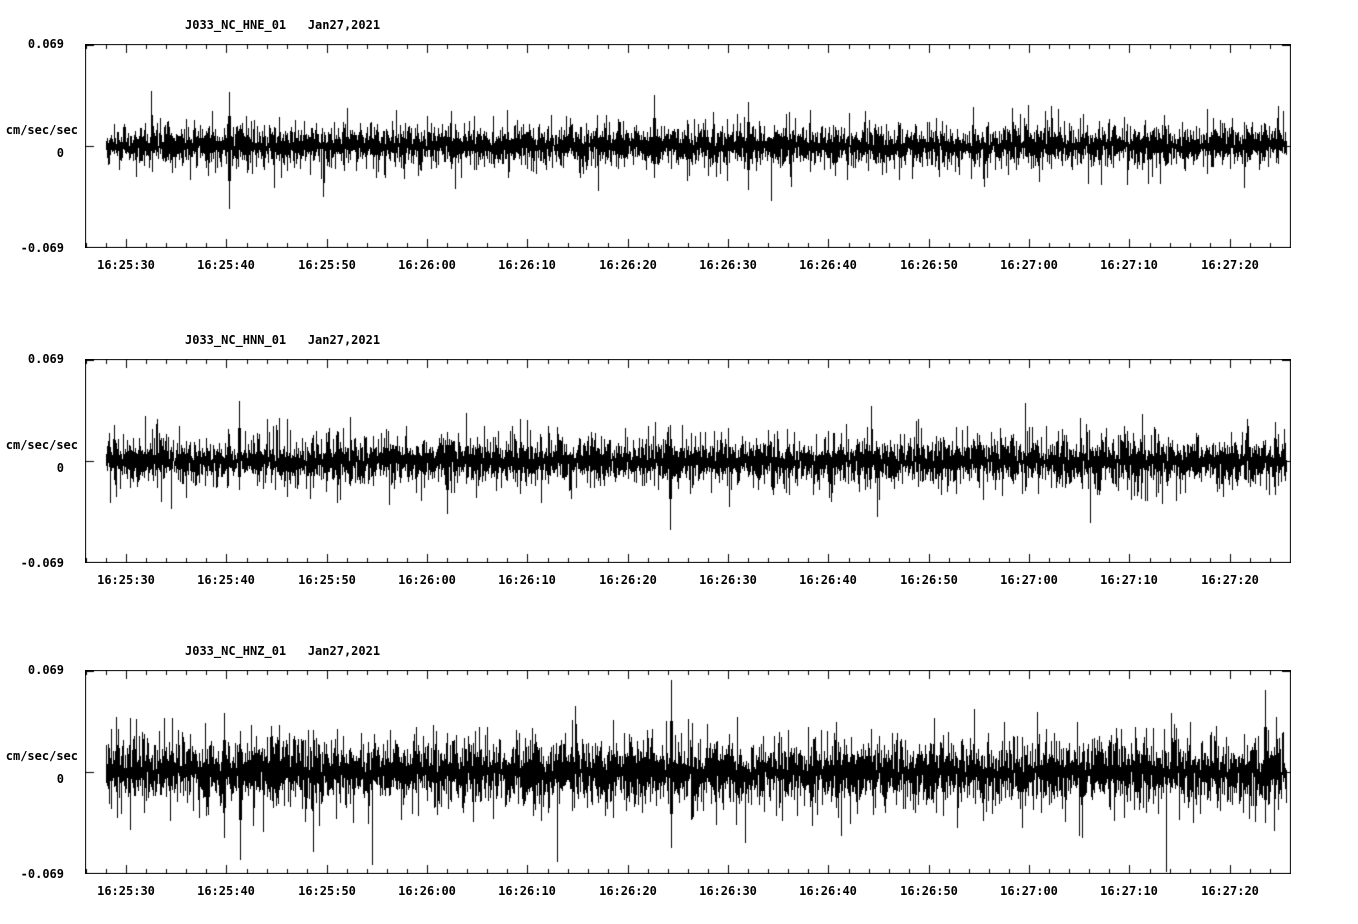 Image resolution: width=1358 pixels, height=924 pixels. What do you see at coordinates (283, 340) in the screenshot?
I see `trace-title: J033_NC_HNN_01 Jan27,2021` at bounding box center [283, 340].